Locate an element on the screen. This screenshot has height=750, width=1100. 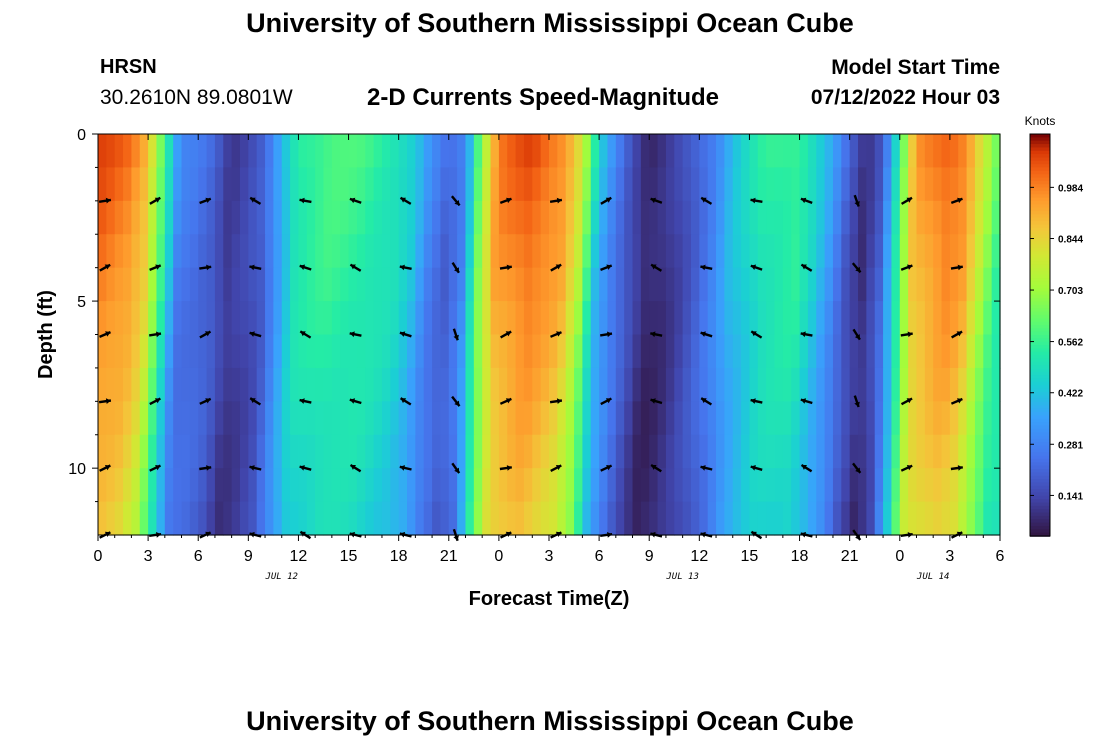
station-coordinates: 30.2610N 89.0801W is located at coordinates (196, 97).